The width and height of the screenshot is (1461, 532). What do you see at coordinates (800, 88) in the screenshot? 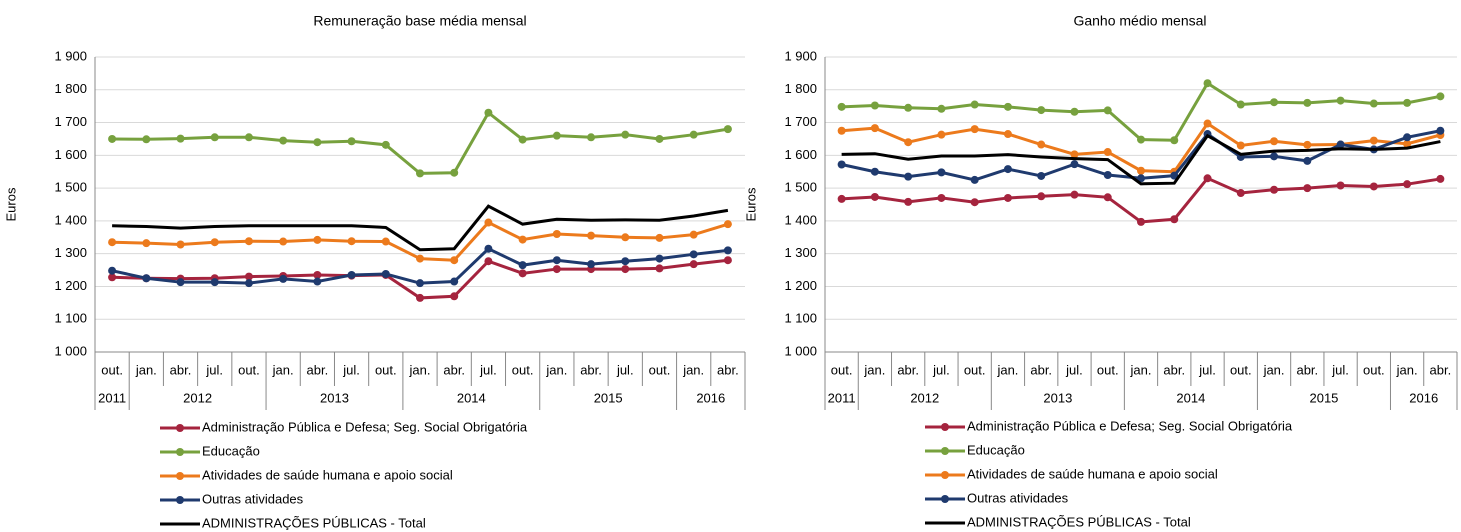
I see `y-tick-label: 1 800` at bounding box center [800, 88].